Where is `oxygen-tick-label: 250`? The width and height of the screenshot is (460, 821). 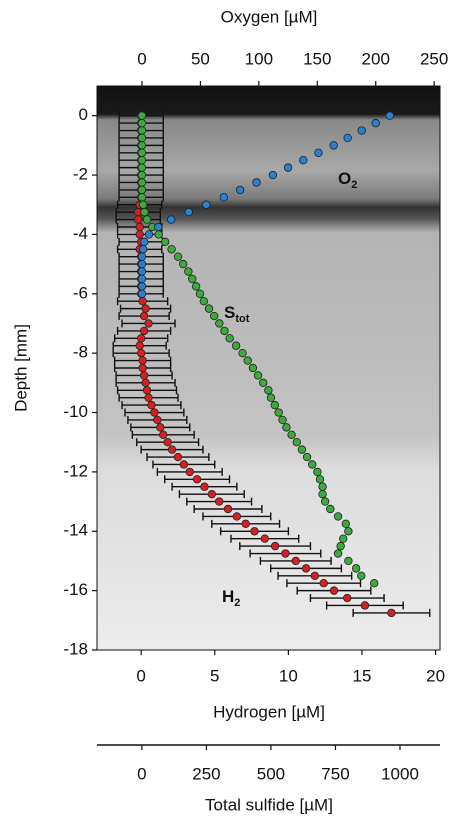
oxygen-tick-label: 250 is located at coordinates (434, 58).